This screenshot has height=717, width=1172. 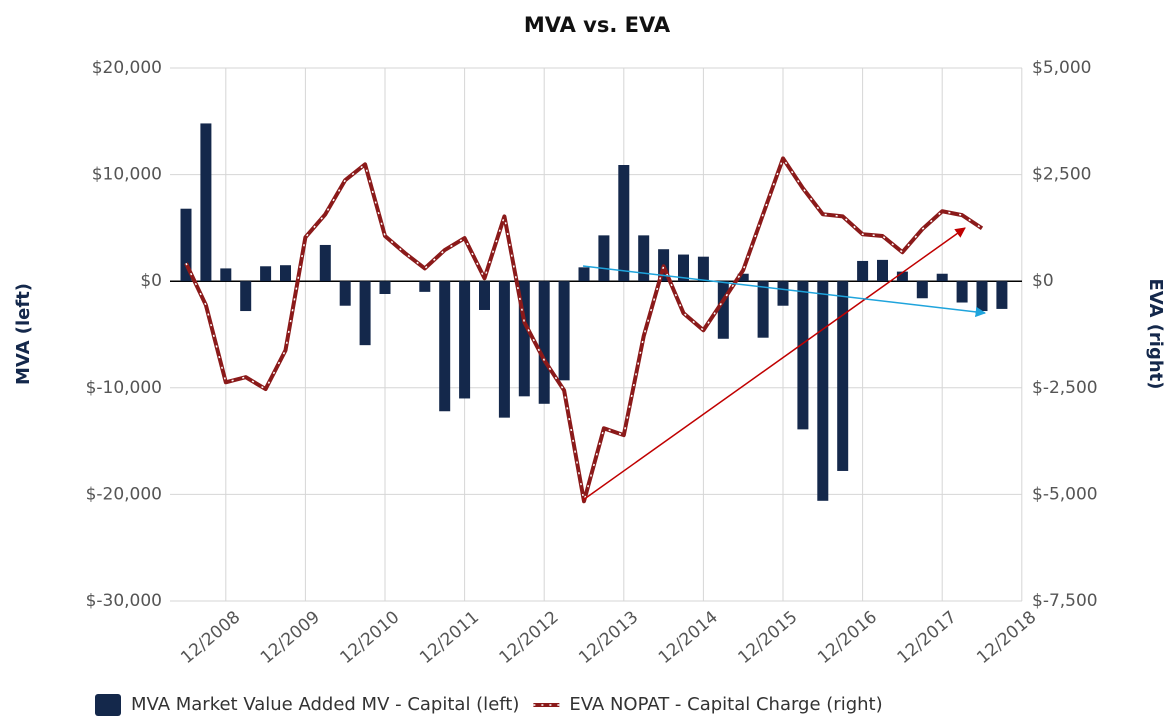 I want to click on x-tick-label: 12/2013, so click(x=608, y=637).